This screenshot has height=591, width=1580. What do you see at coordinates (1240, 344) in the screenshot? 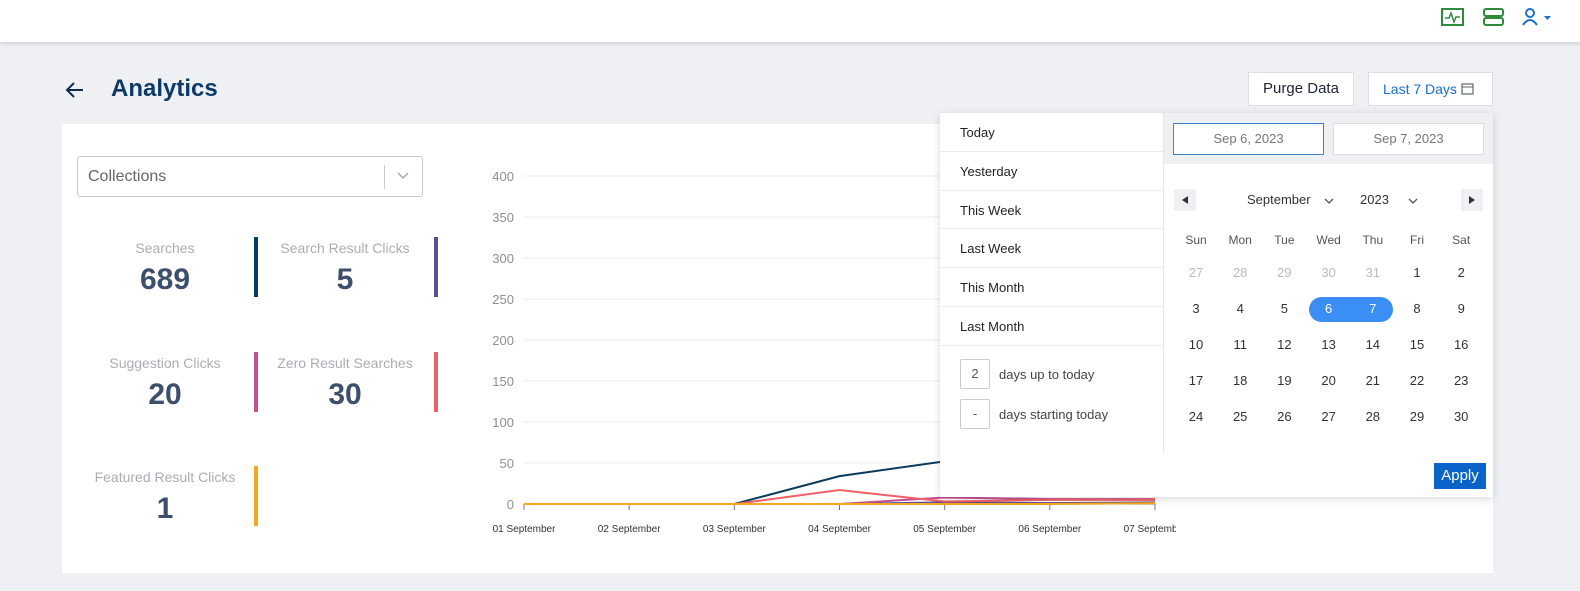
I see `calendar-day: 11` at bounding box center [1240, 344].